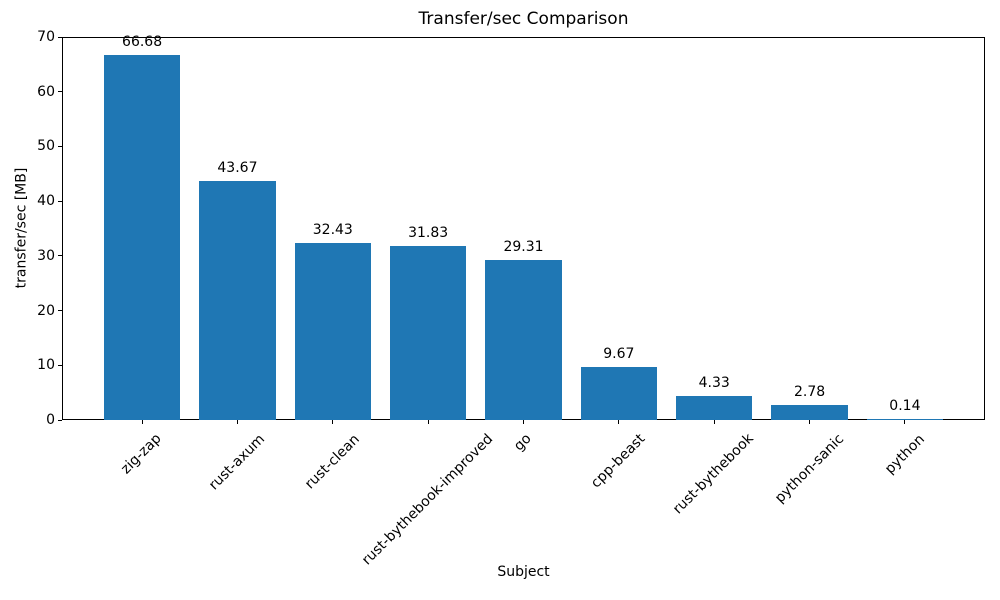 The image size is (1000, 600). Describe the element at coordinates (904, 453) in the screenshot. I see `x-tick-label: python` at that location.